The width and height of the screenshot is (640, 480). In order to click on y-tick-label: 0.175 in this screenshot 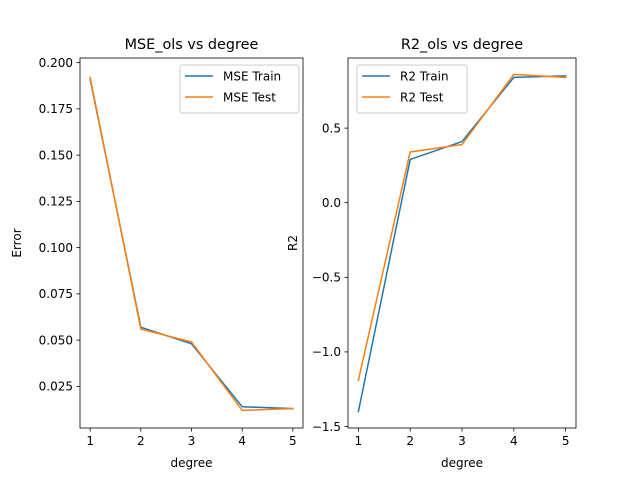, I will do `click(56, 109)`.